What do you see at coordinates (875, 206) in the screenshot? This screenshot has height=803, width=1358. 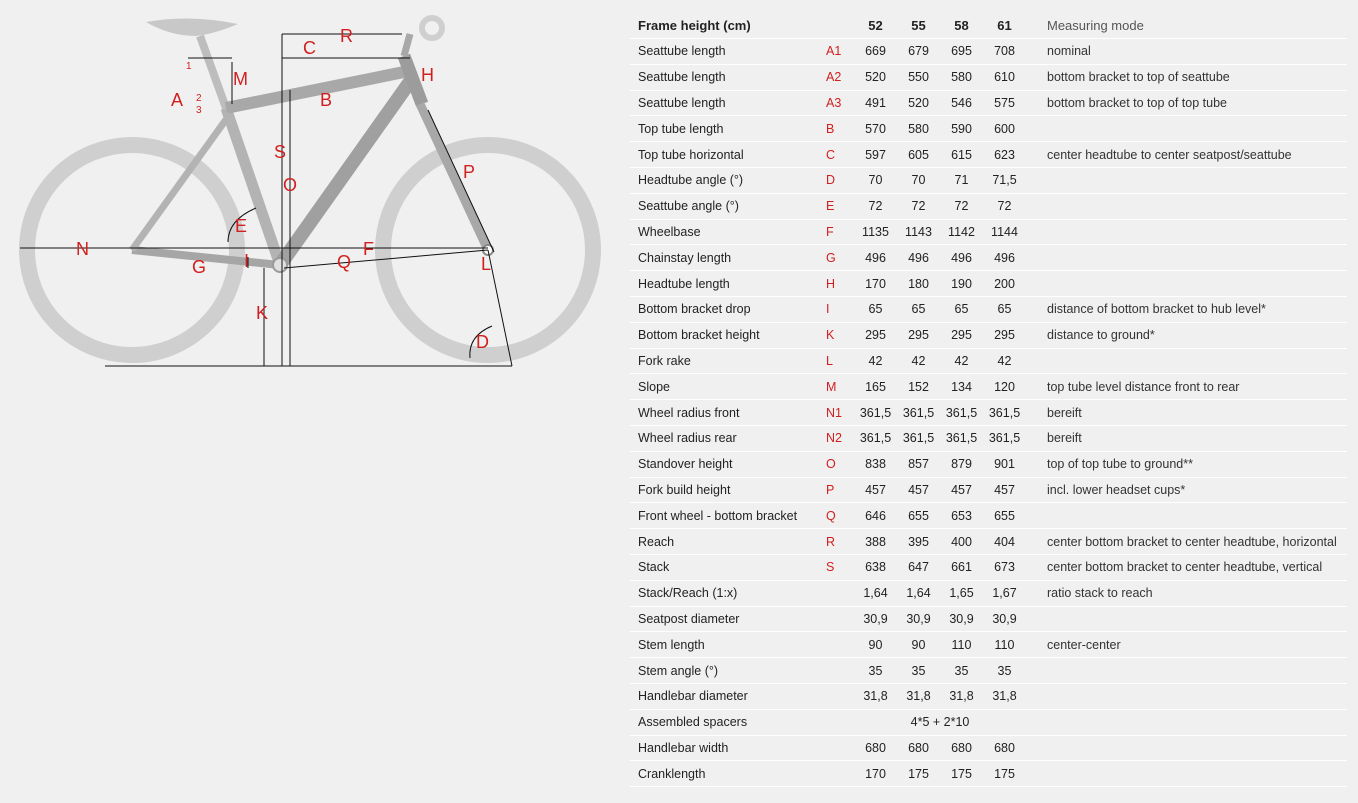 I see `row-value-size-52: 72` at bounding box center [875, 206].